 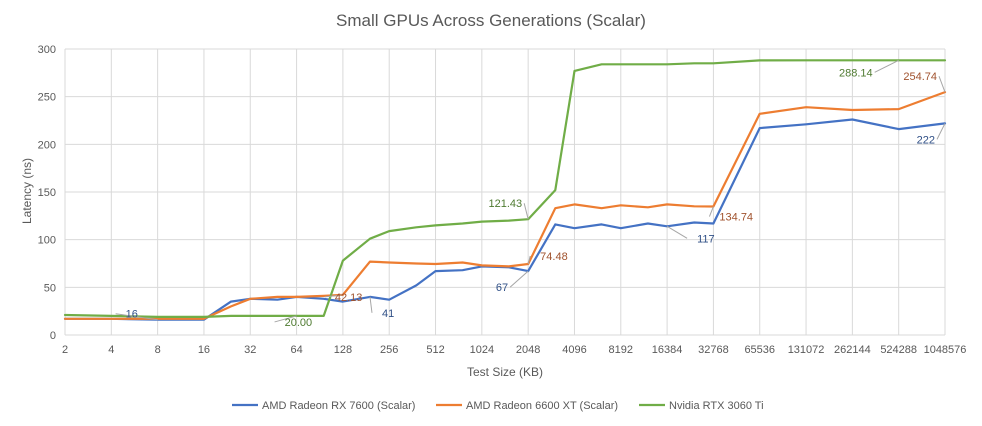 What do you see at coordinates (132, 315) in the screenshot?
I see `data-label: 16` at bounding box center [132, 315].